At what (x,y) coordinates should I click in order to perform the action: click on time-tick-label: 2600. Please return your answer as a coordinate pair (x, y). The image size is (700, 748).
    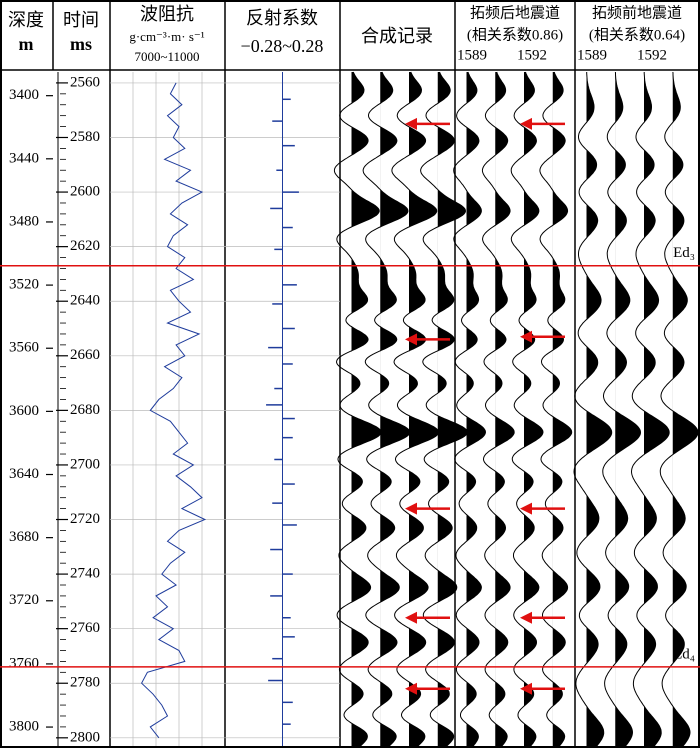
    Looking at the image, I should click on (85, 192).